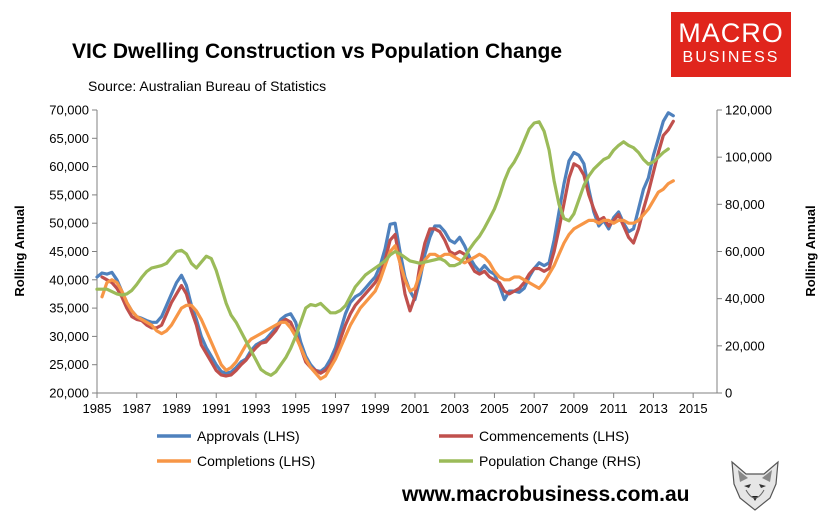  What do you see at coordinates (19, 250) in the screenshot?
I see `y-axis-label: Rolling Annual` at bounding box center [19, 250].